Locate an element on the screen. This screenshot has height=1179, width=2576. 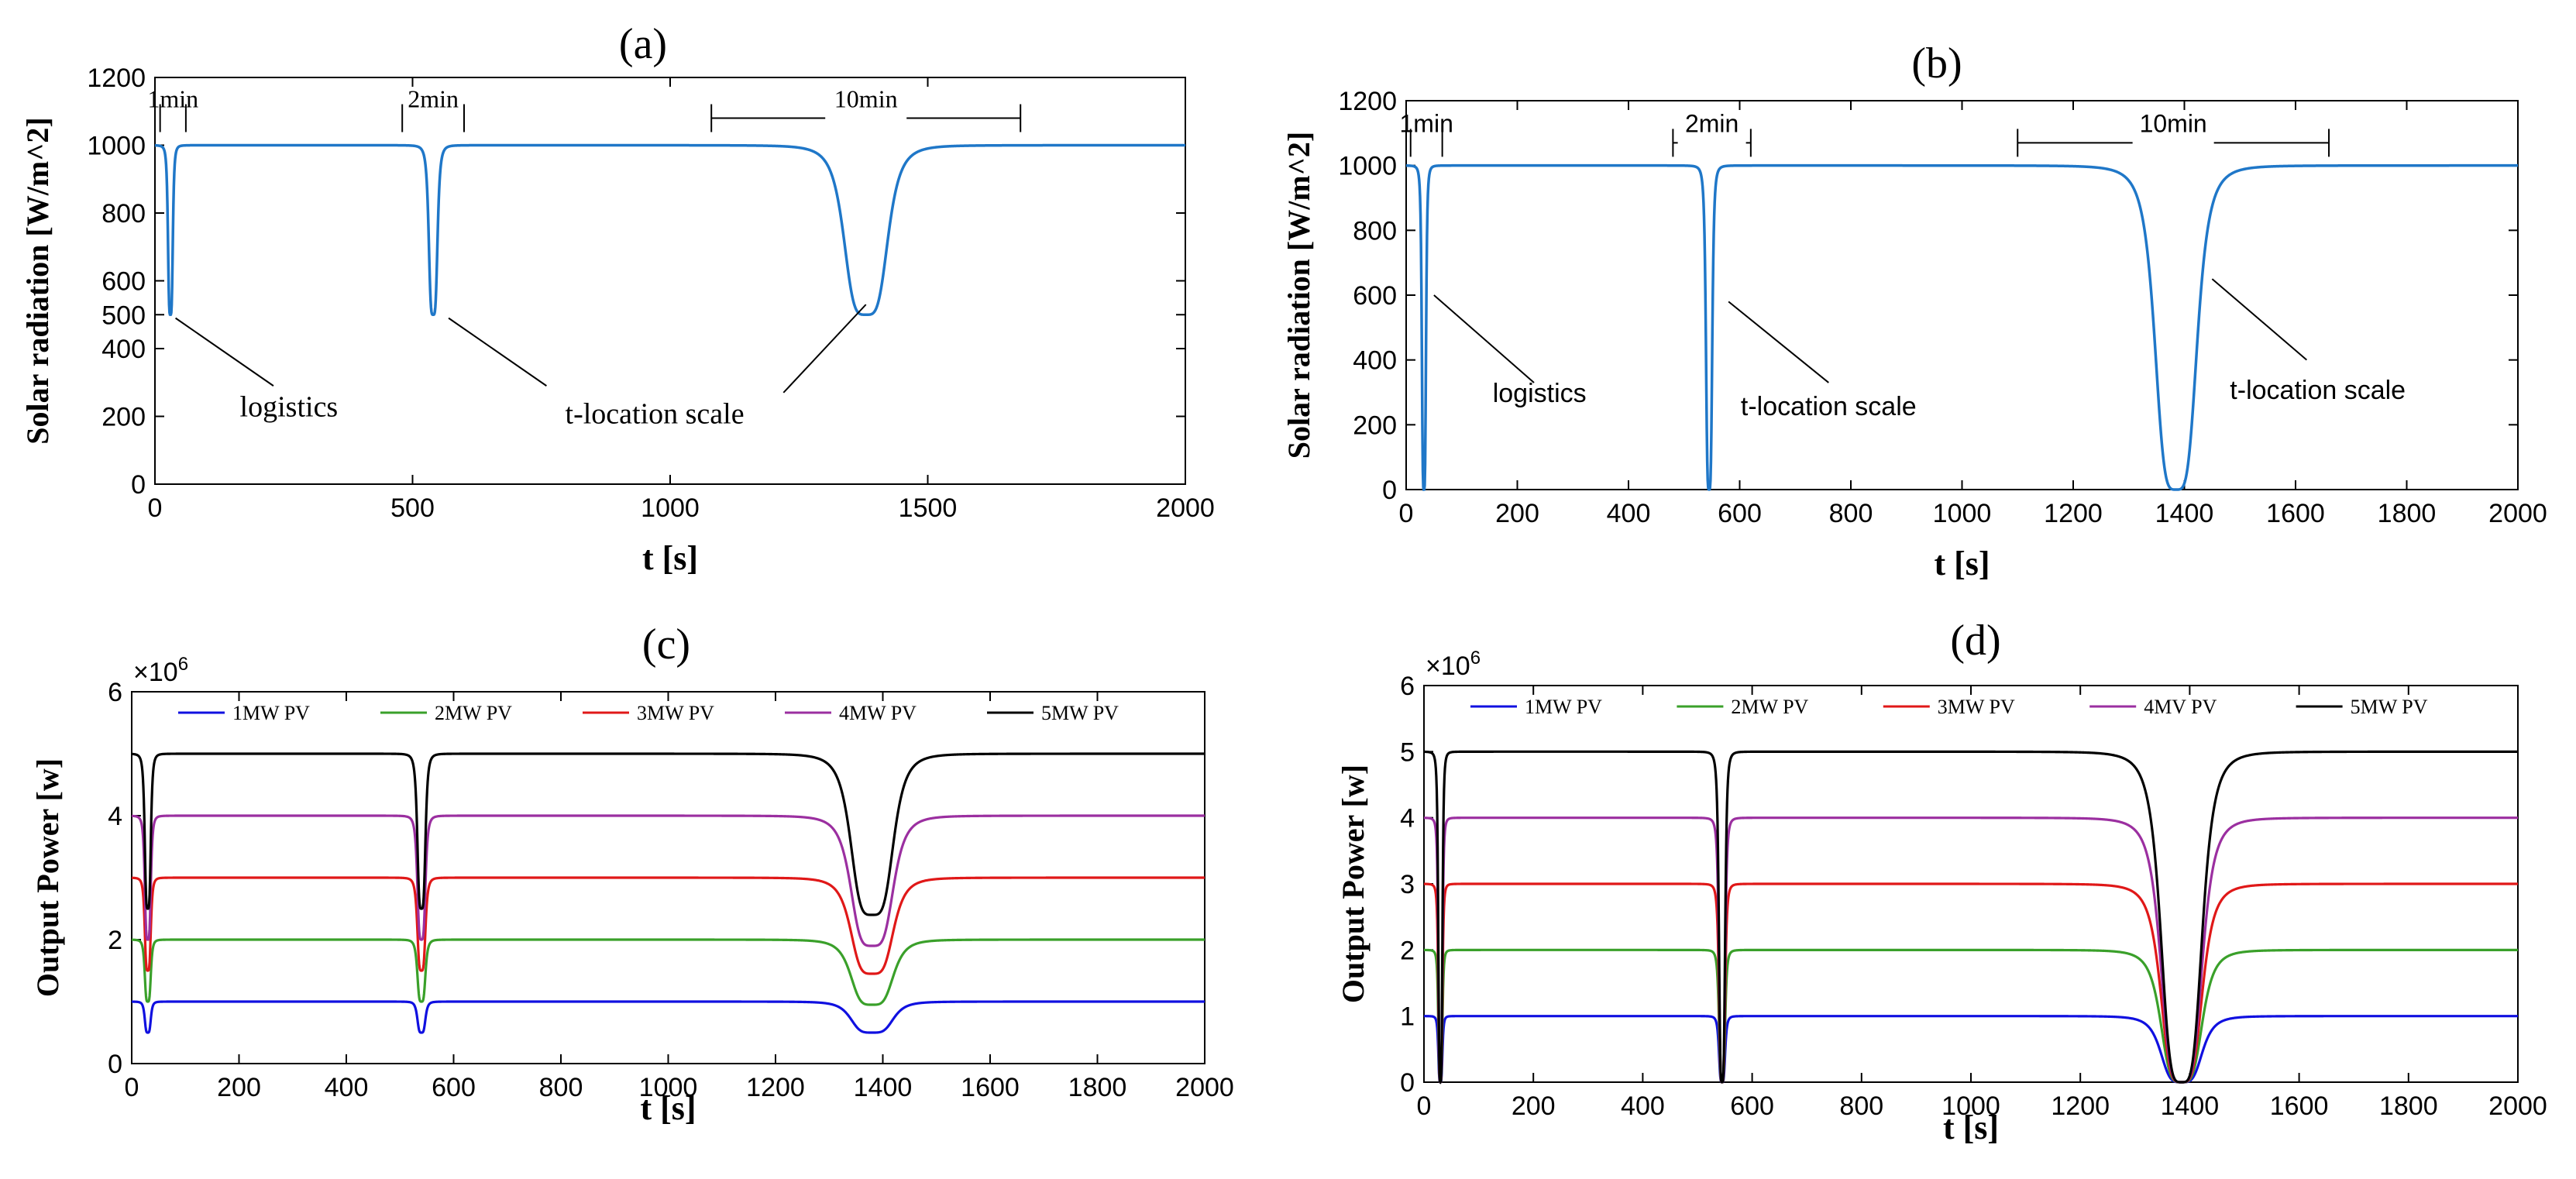
y-tick-label: 600 is located at coordinates (123, 282).